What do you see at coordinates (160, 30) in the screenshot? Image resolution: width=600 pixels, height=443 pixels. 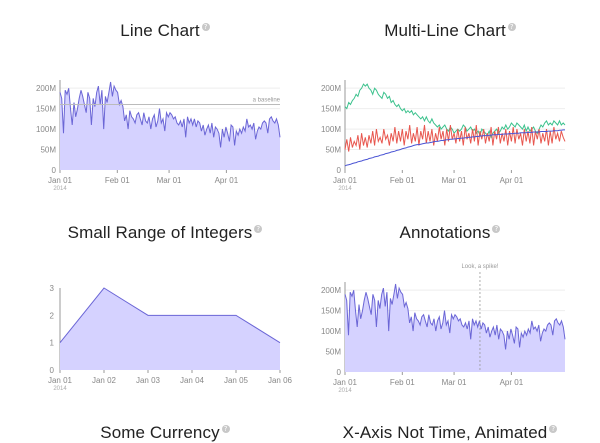 I see `line-chart-title: Line Chart` at bounding box center [160, 30].